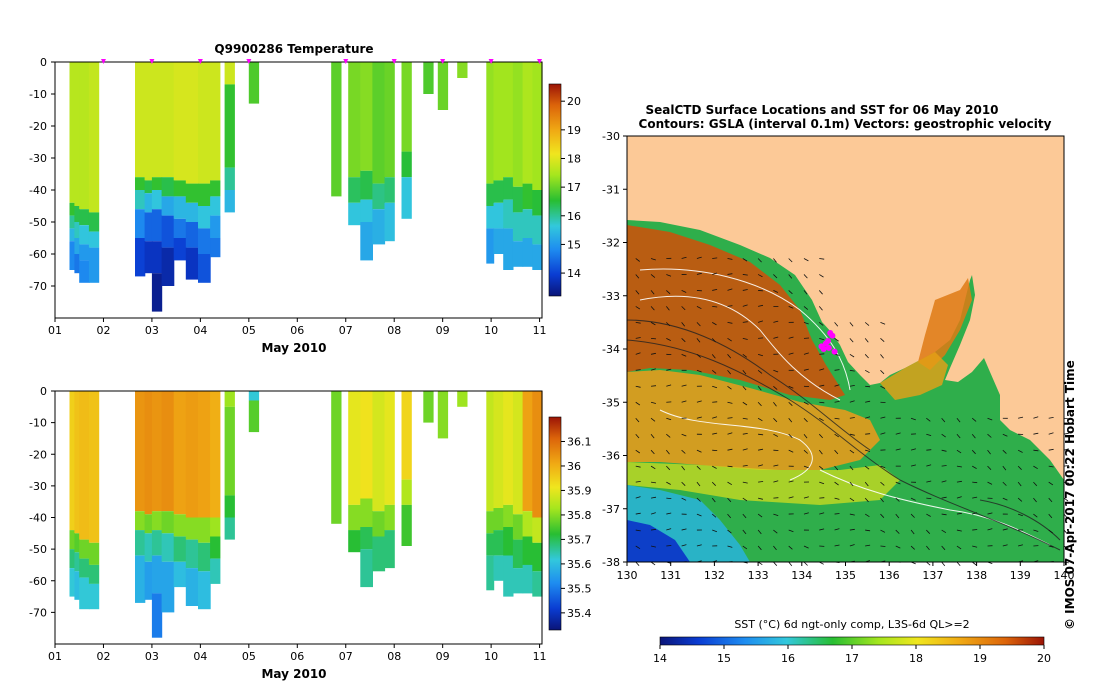 This screenshot has width=1099, height=700. I want to click on x-tick-label: 01, so click(55, 656).